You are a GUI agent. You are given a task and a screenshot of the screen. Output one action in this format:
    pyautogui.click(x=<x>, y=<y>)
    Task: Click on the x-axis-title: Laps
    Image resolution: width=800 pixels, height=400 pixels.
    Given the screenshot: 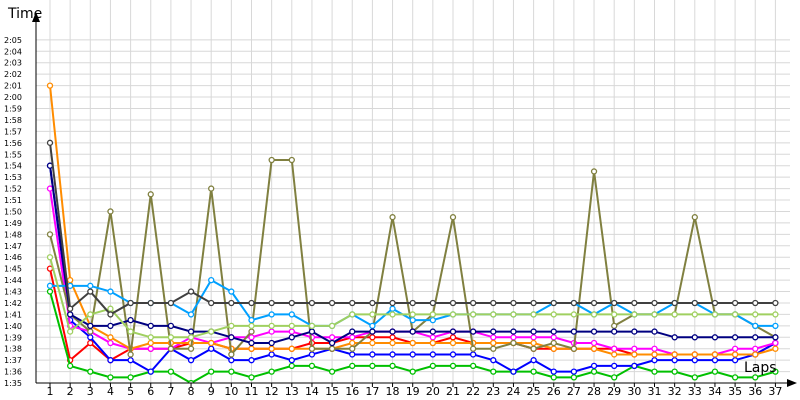 What is the action you would take?
    pyautogui.click(x=760, y=368)
    